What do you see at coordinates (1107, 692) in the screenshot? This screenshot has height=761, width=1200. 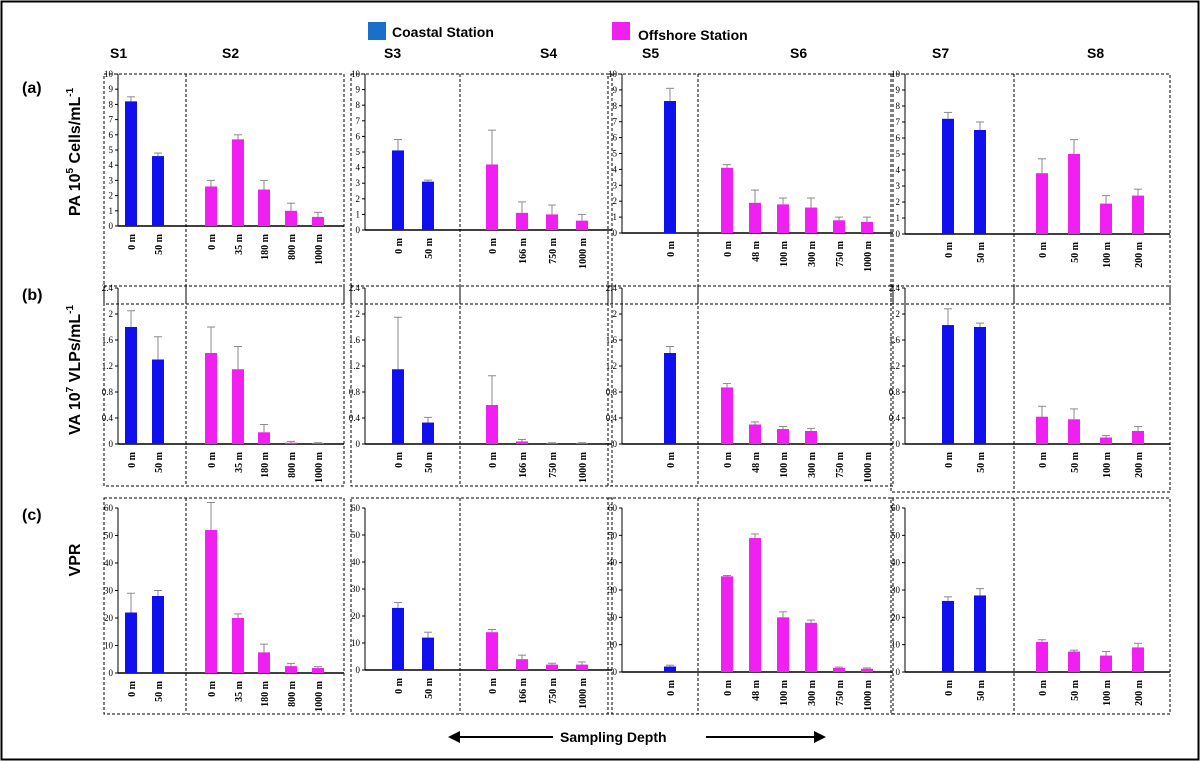 I see `x-tick-label-c4-s8-2: 100 m` at bounding box center [1107, 692].